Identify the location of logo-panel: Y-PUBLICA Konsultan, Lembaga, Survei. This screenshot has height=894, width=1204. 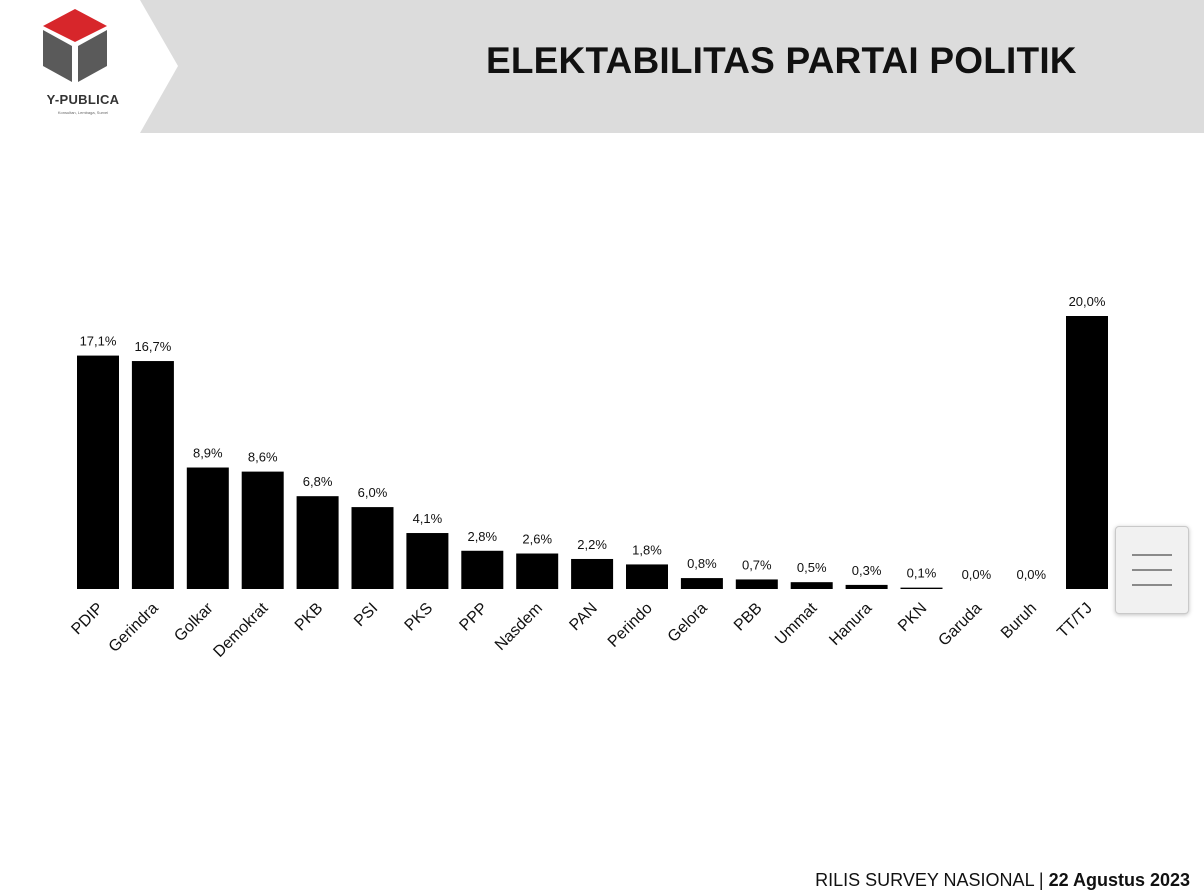
(90, 66).